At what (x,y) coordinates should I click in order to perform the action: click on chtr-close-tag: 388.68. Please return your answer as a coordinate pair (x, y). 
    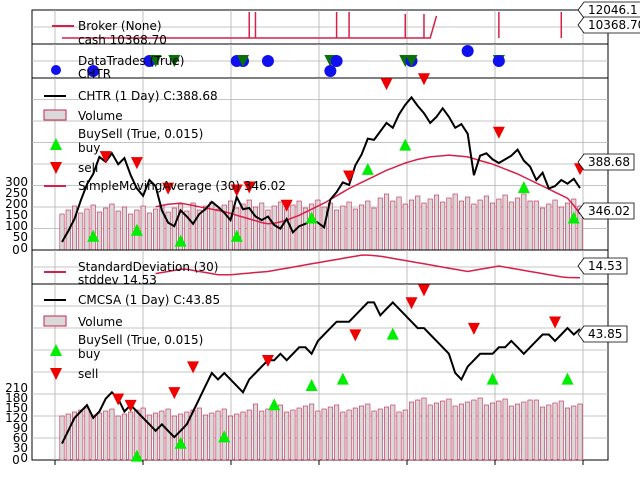
    Looking at the image, I should click on (609, 162).